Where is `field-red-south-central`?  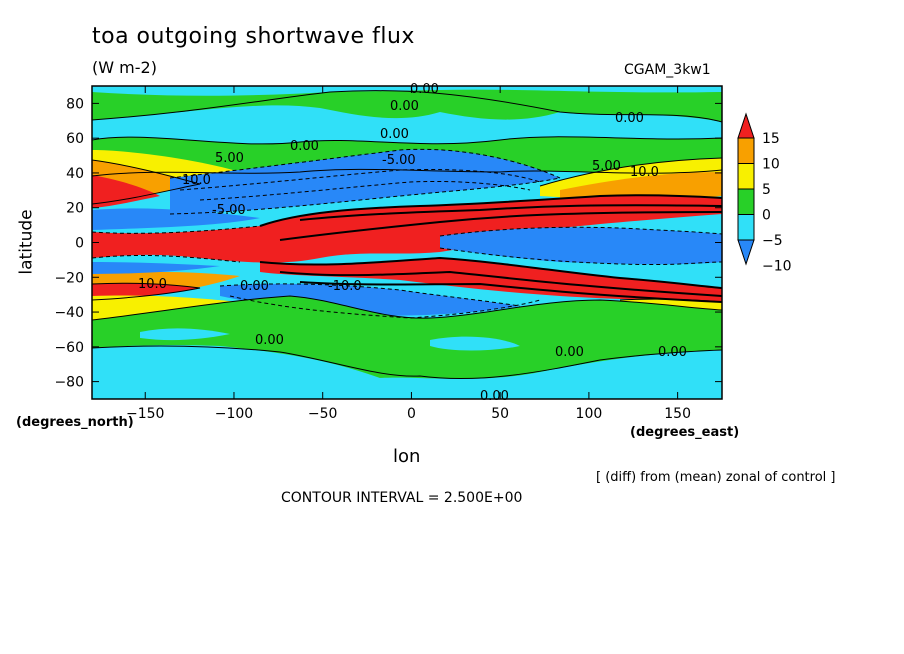 field-red-south-central is located at coordinates (491, 280).